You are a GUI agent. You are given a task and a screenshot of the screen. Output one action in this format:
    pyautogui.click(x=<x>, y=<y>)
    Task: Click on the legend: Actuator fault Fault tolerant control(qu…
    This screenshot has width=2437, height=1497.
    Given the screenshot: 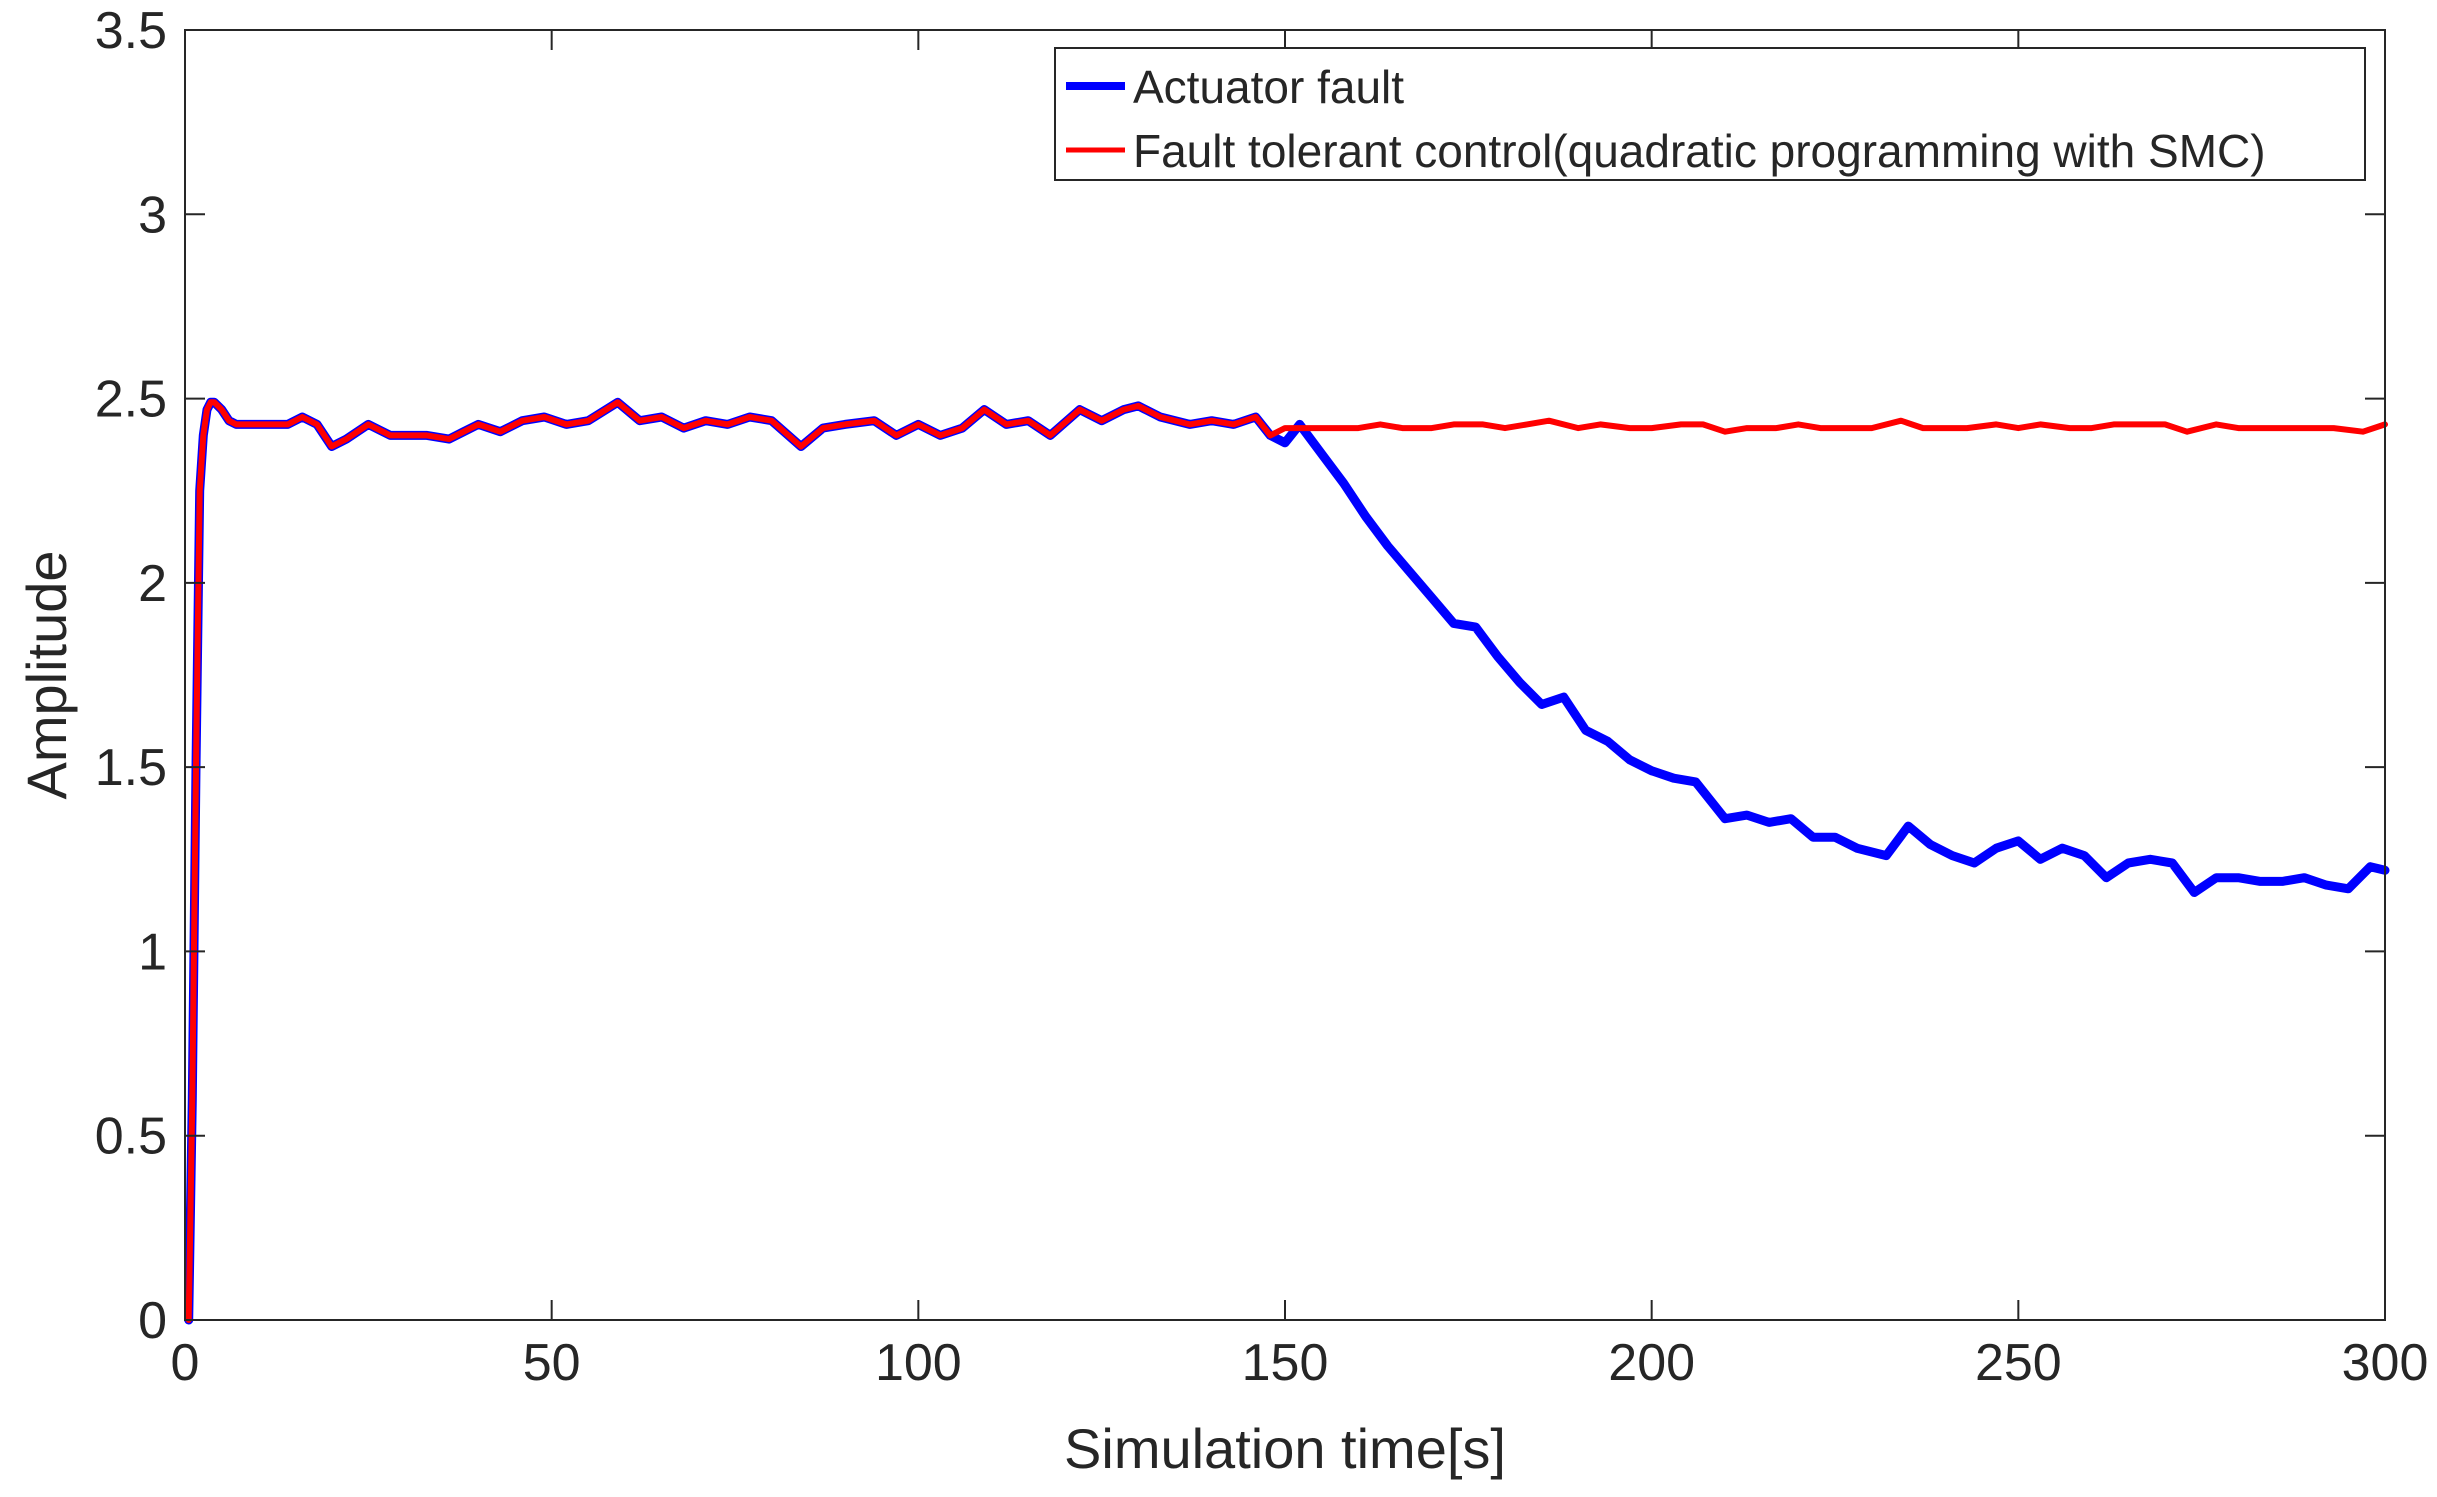 What is the action you would take?
    pyautogui.click(x=1710, y=114)
    